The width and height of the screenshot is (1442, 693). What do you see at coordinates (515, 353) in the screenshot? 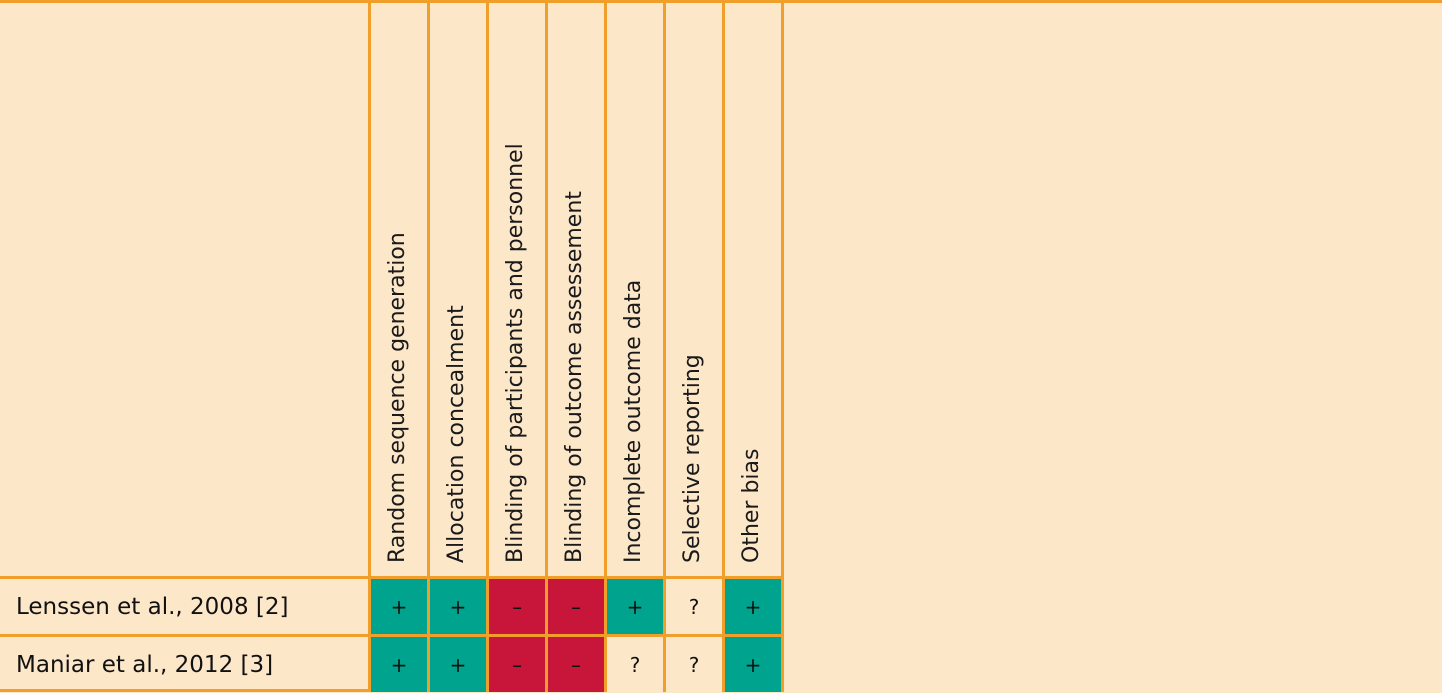
I see `column-header-3: Blinding of participants and personnel` at bounding box center [515, 353].